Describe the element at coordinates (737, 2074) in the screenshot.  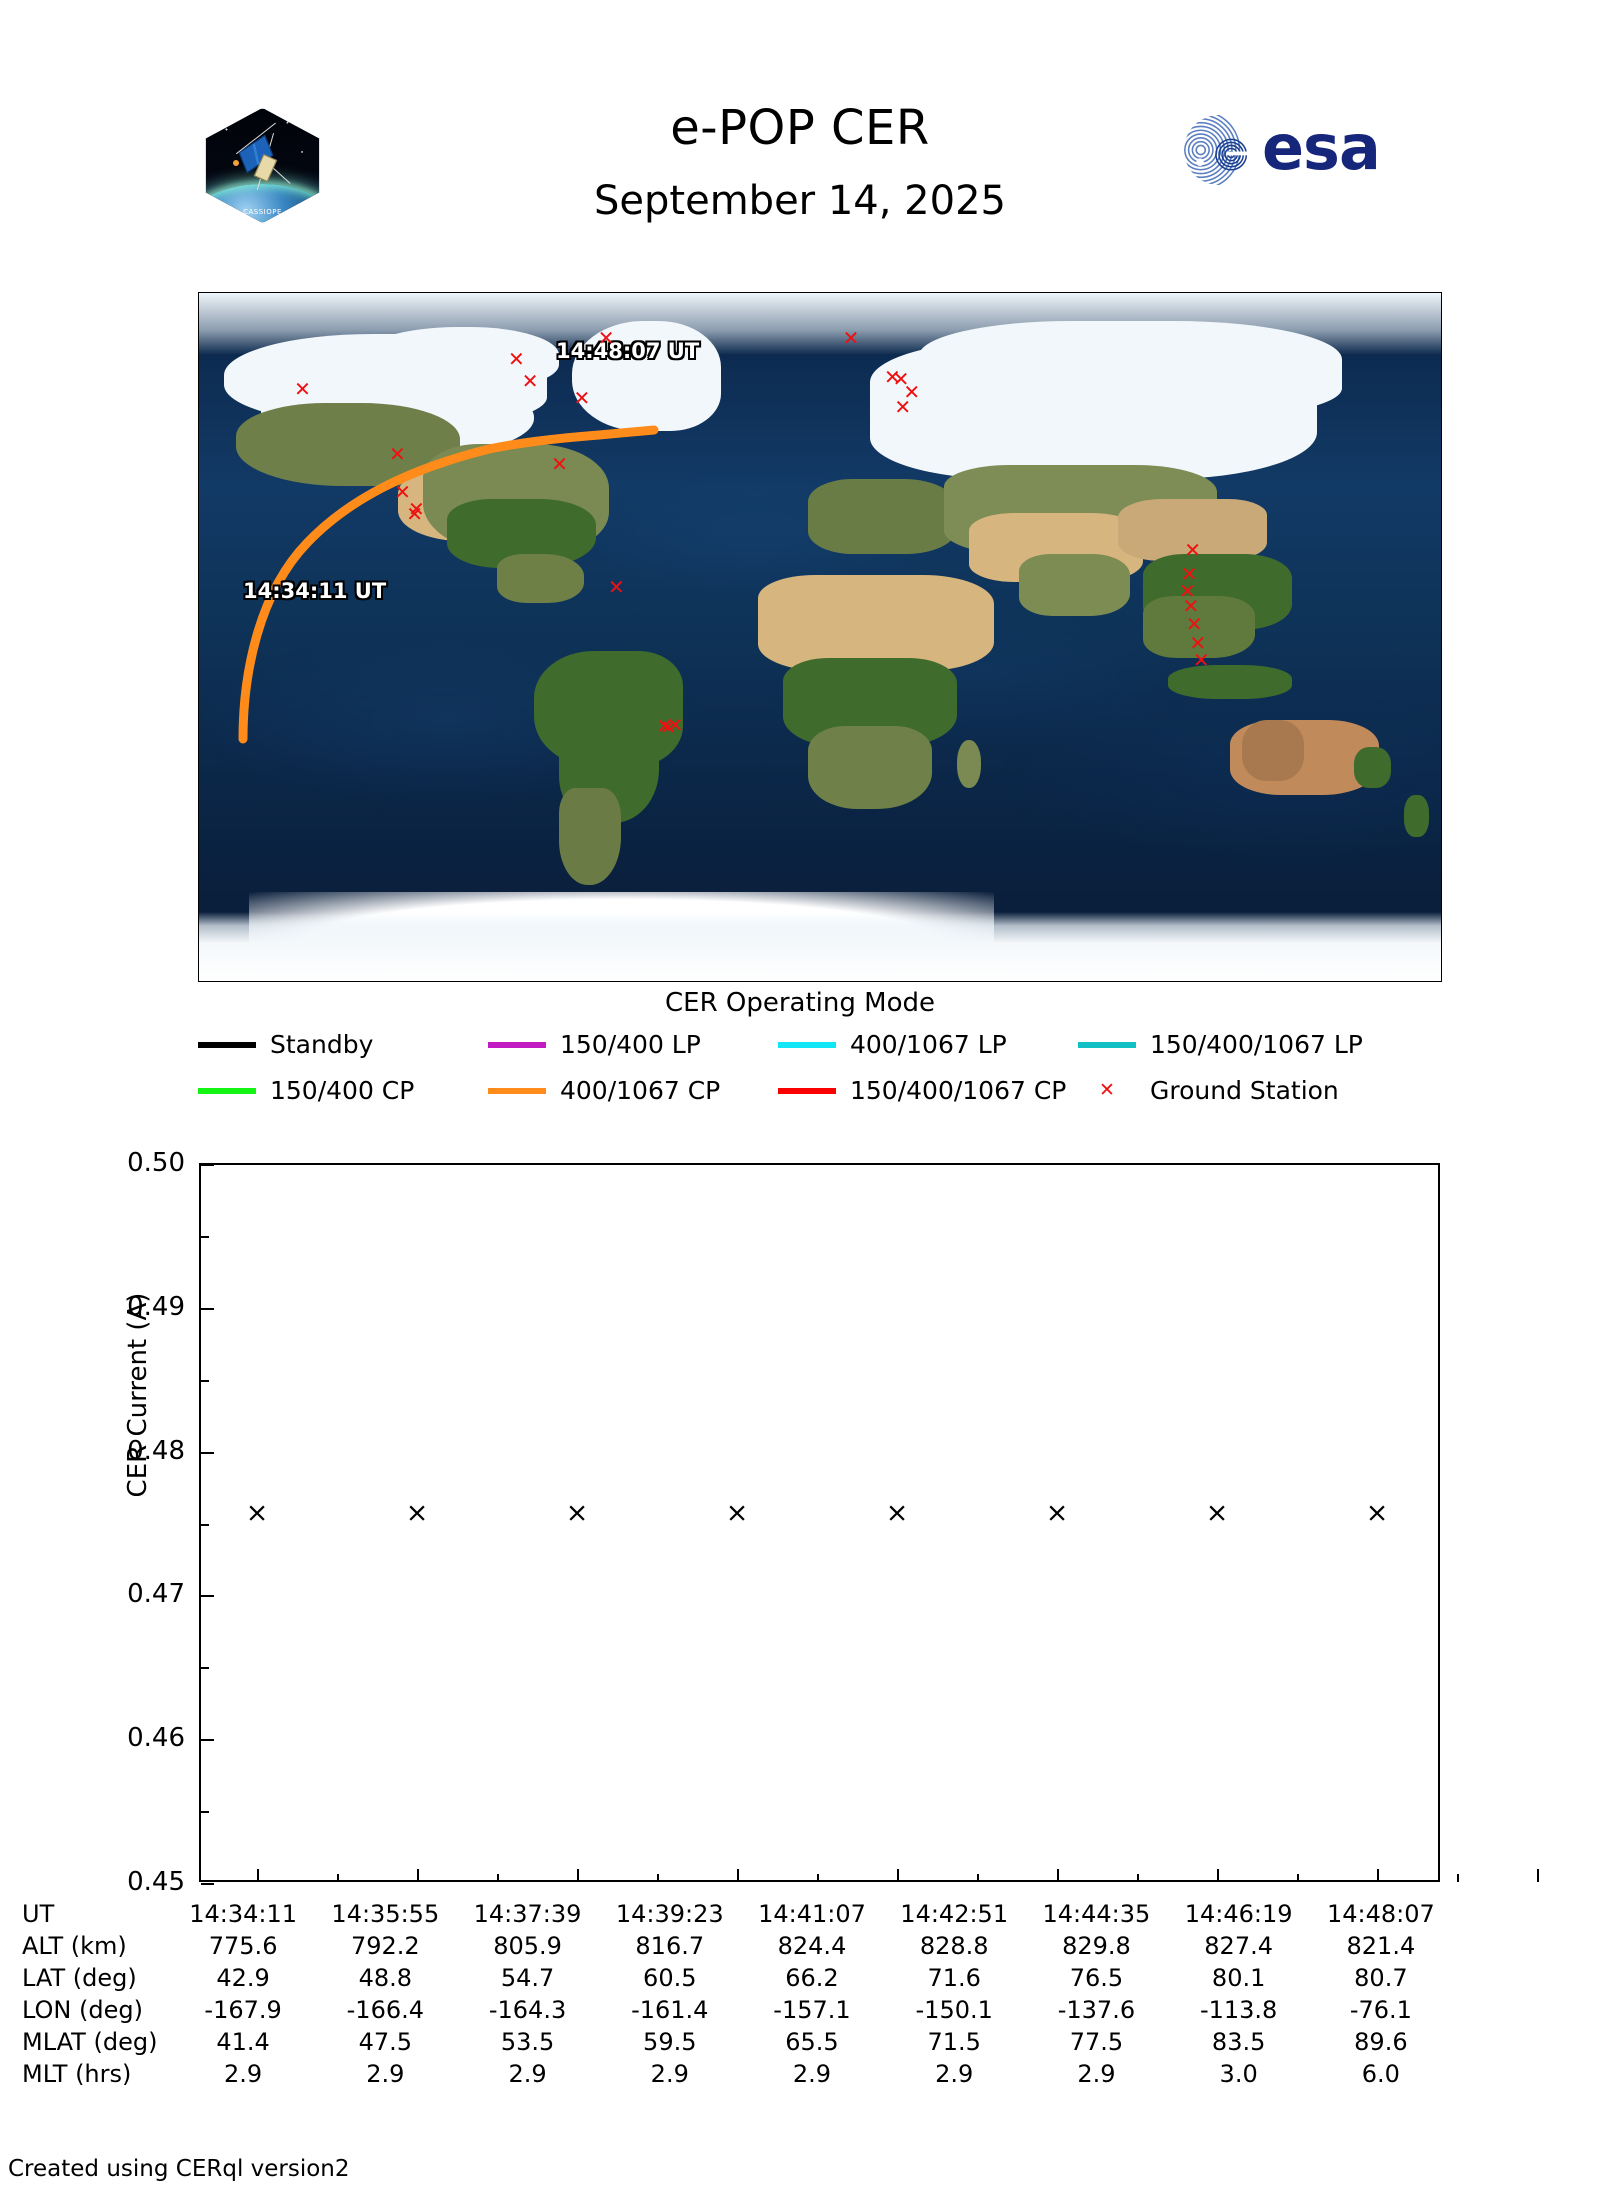
I see `table-row: MLT (hrs) 2.9 2.9 2.9 2.9 2.9 2.9 2.9 3.0 6.0` at that location.